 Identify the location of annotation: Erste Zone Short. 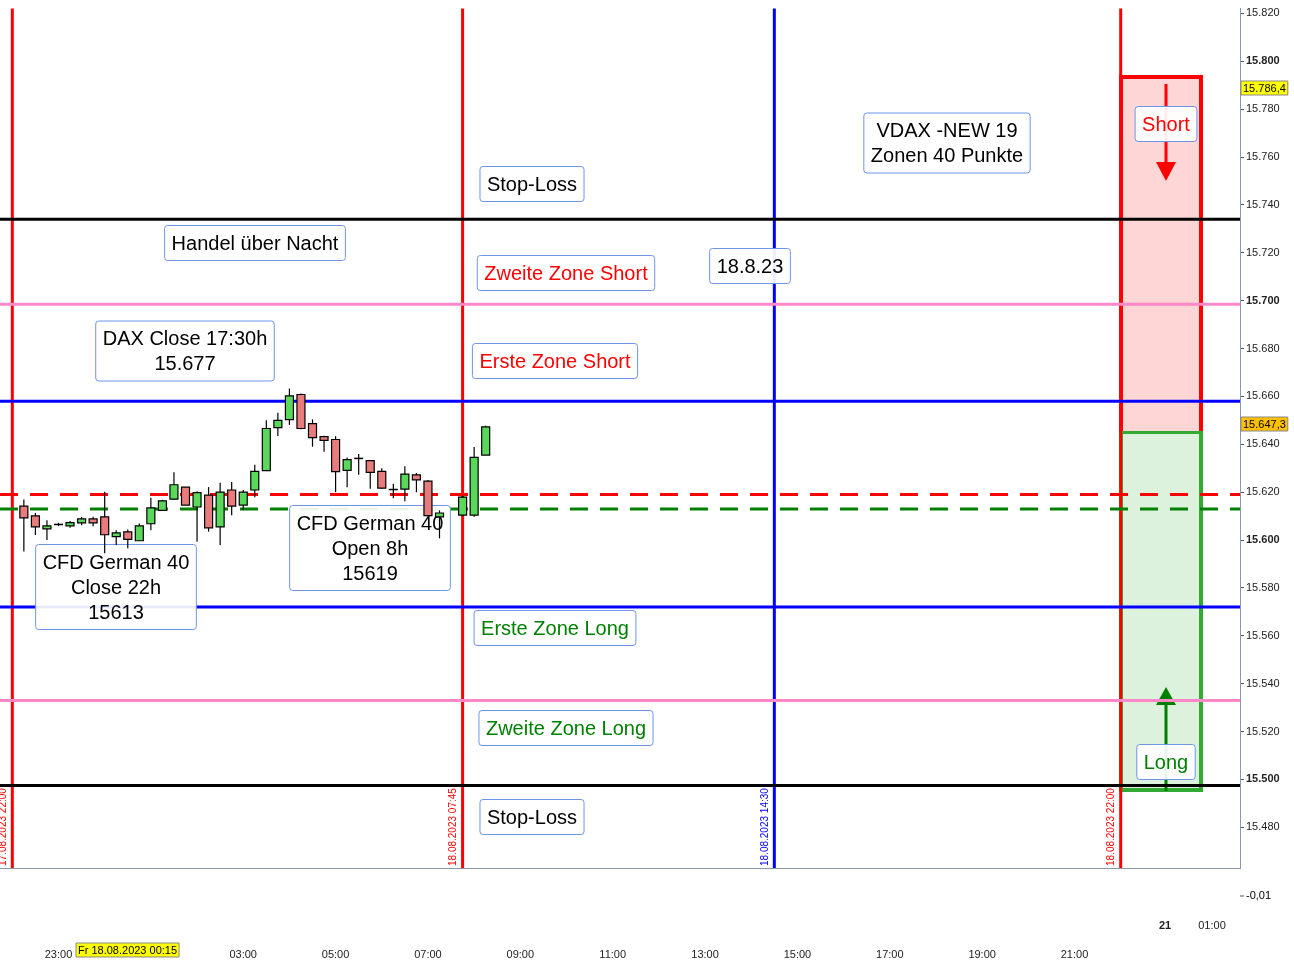
(555, 360).